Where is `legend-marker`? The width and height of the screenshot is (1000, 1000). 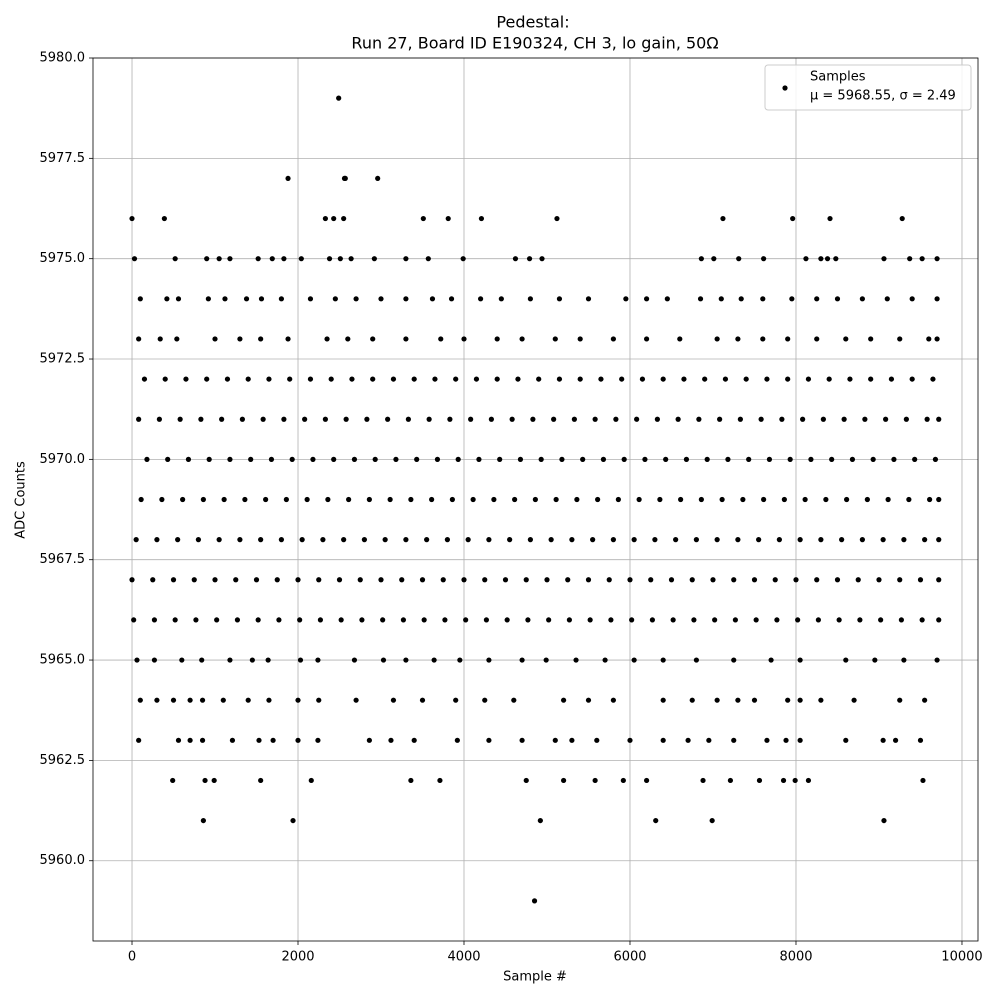 legend-marker is located at coordinates (785, 88).